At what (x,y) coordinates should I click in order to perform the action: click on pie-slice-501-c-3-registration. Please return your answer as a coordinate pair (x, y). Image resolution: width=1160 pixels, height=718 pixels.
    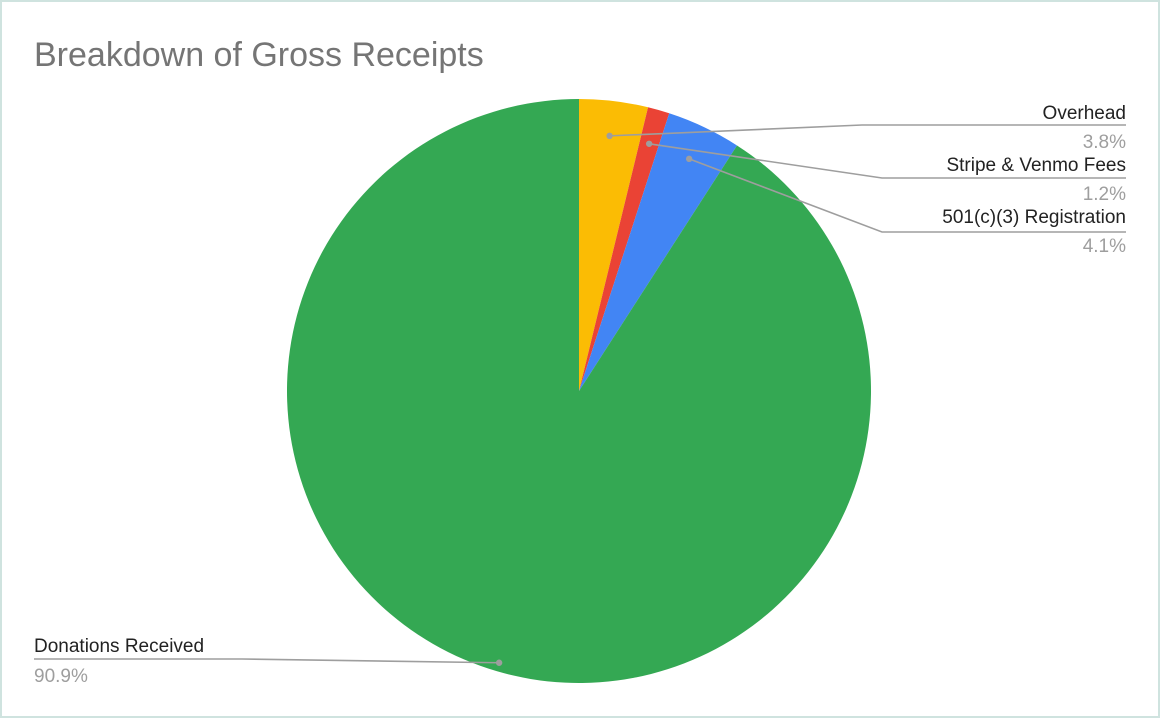
    Looking at the image, I should click on (658, 252).